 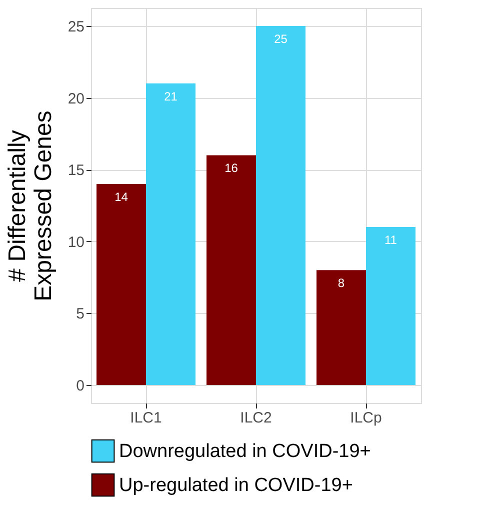 What do you see at coordinates (80, 314) in the screenshot?
I see `y-tick-label: 5` at bounding box center [80, 314].